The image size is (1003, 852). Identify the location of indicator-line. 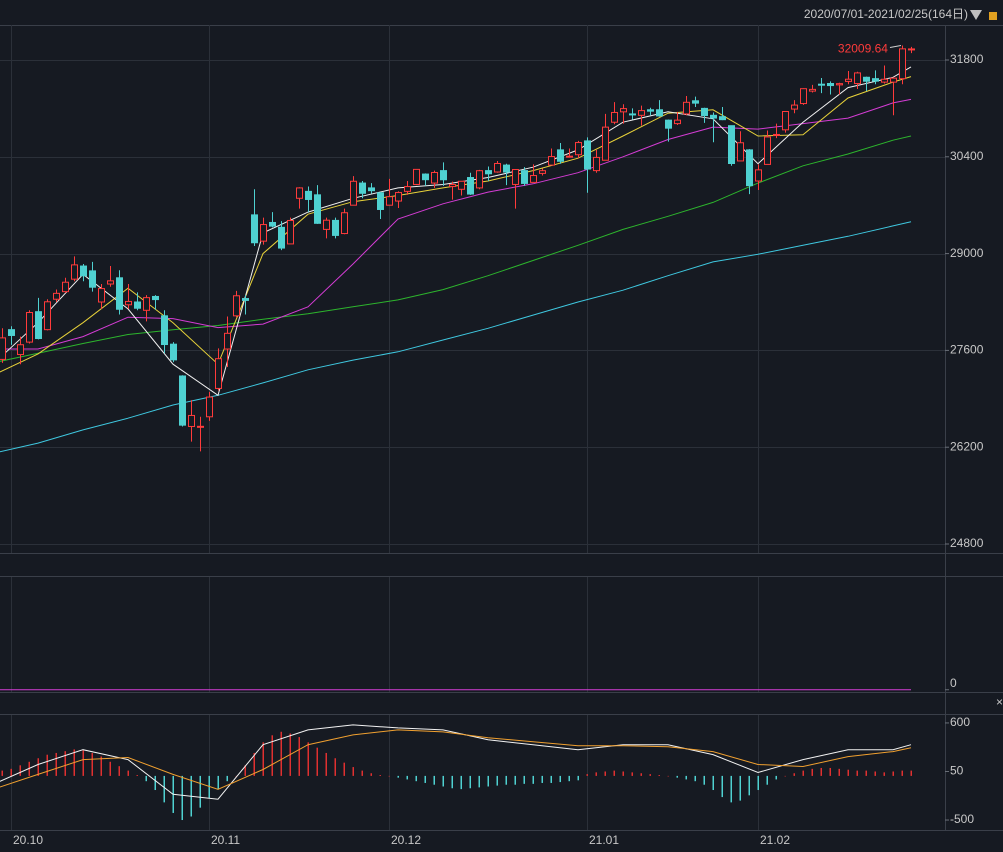
(456, 759).